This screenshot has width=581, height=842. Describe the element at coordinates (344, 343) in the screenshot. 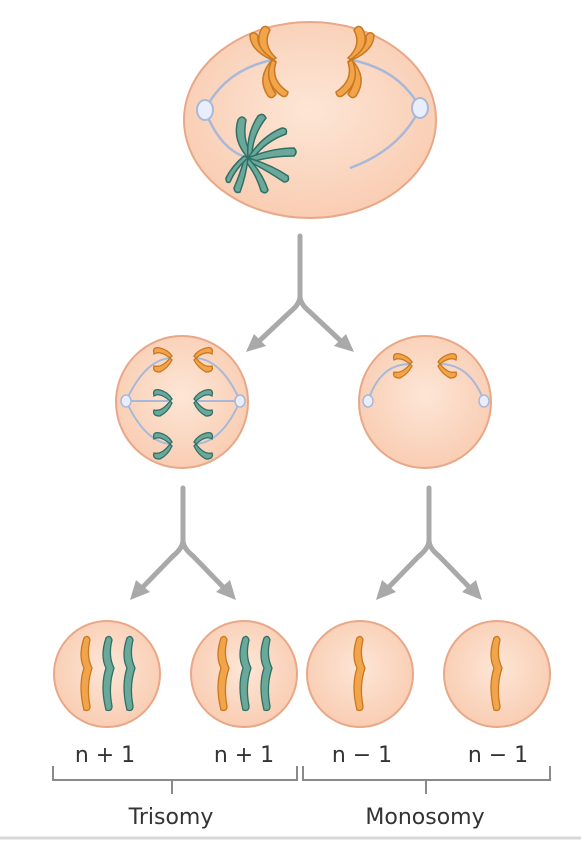

I see `arrowhead-right` at that location.